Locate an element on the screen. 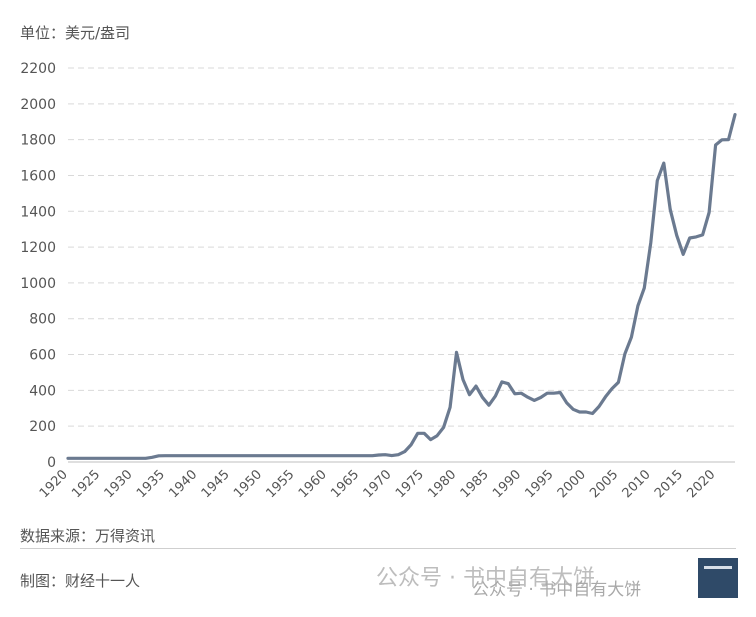  x-tick-label: 1960 is located at coordinates (313, 484).